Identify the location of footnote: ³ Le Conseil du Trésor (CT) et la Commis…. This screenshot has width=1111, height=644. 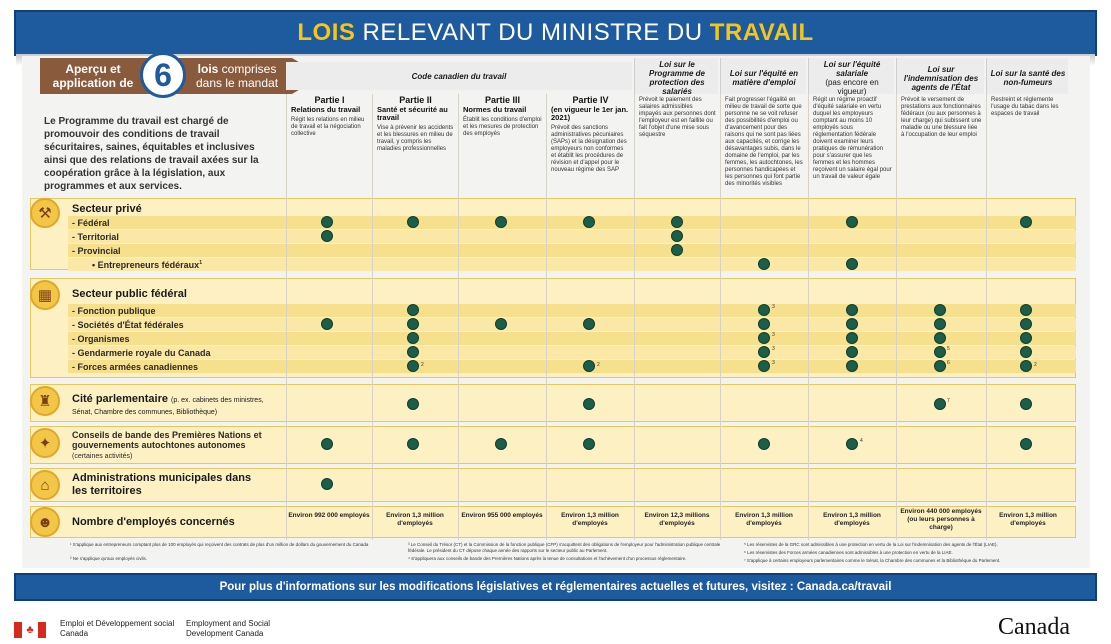
(564, 547).